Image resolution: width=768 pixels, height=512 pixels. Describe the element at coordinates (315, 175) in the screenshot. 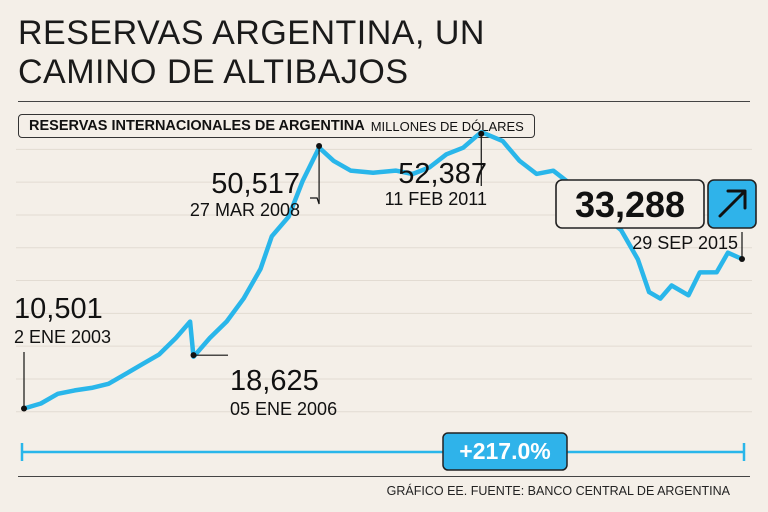

I see `annotation-leader` at that location.